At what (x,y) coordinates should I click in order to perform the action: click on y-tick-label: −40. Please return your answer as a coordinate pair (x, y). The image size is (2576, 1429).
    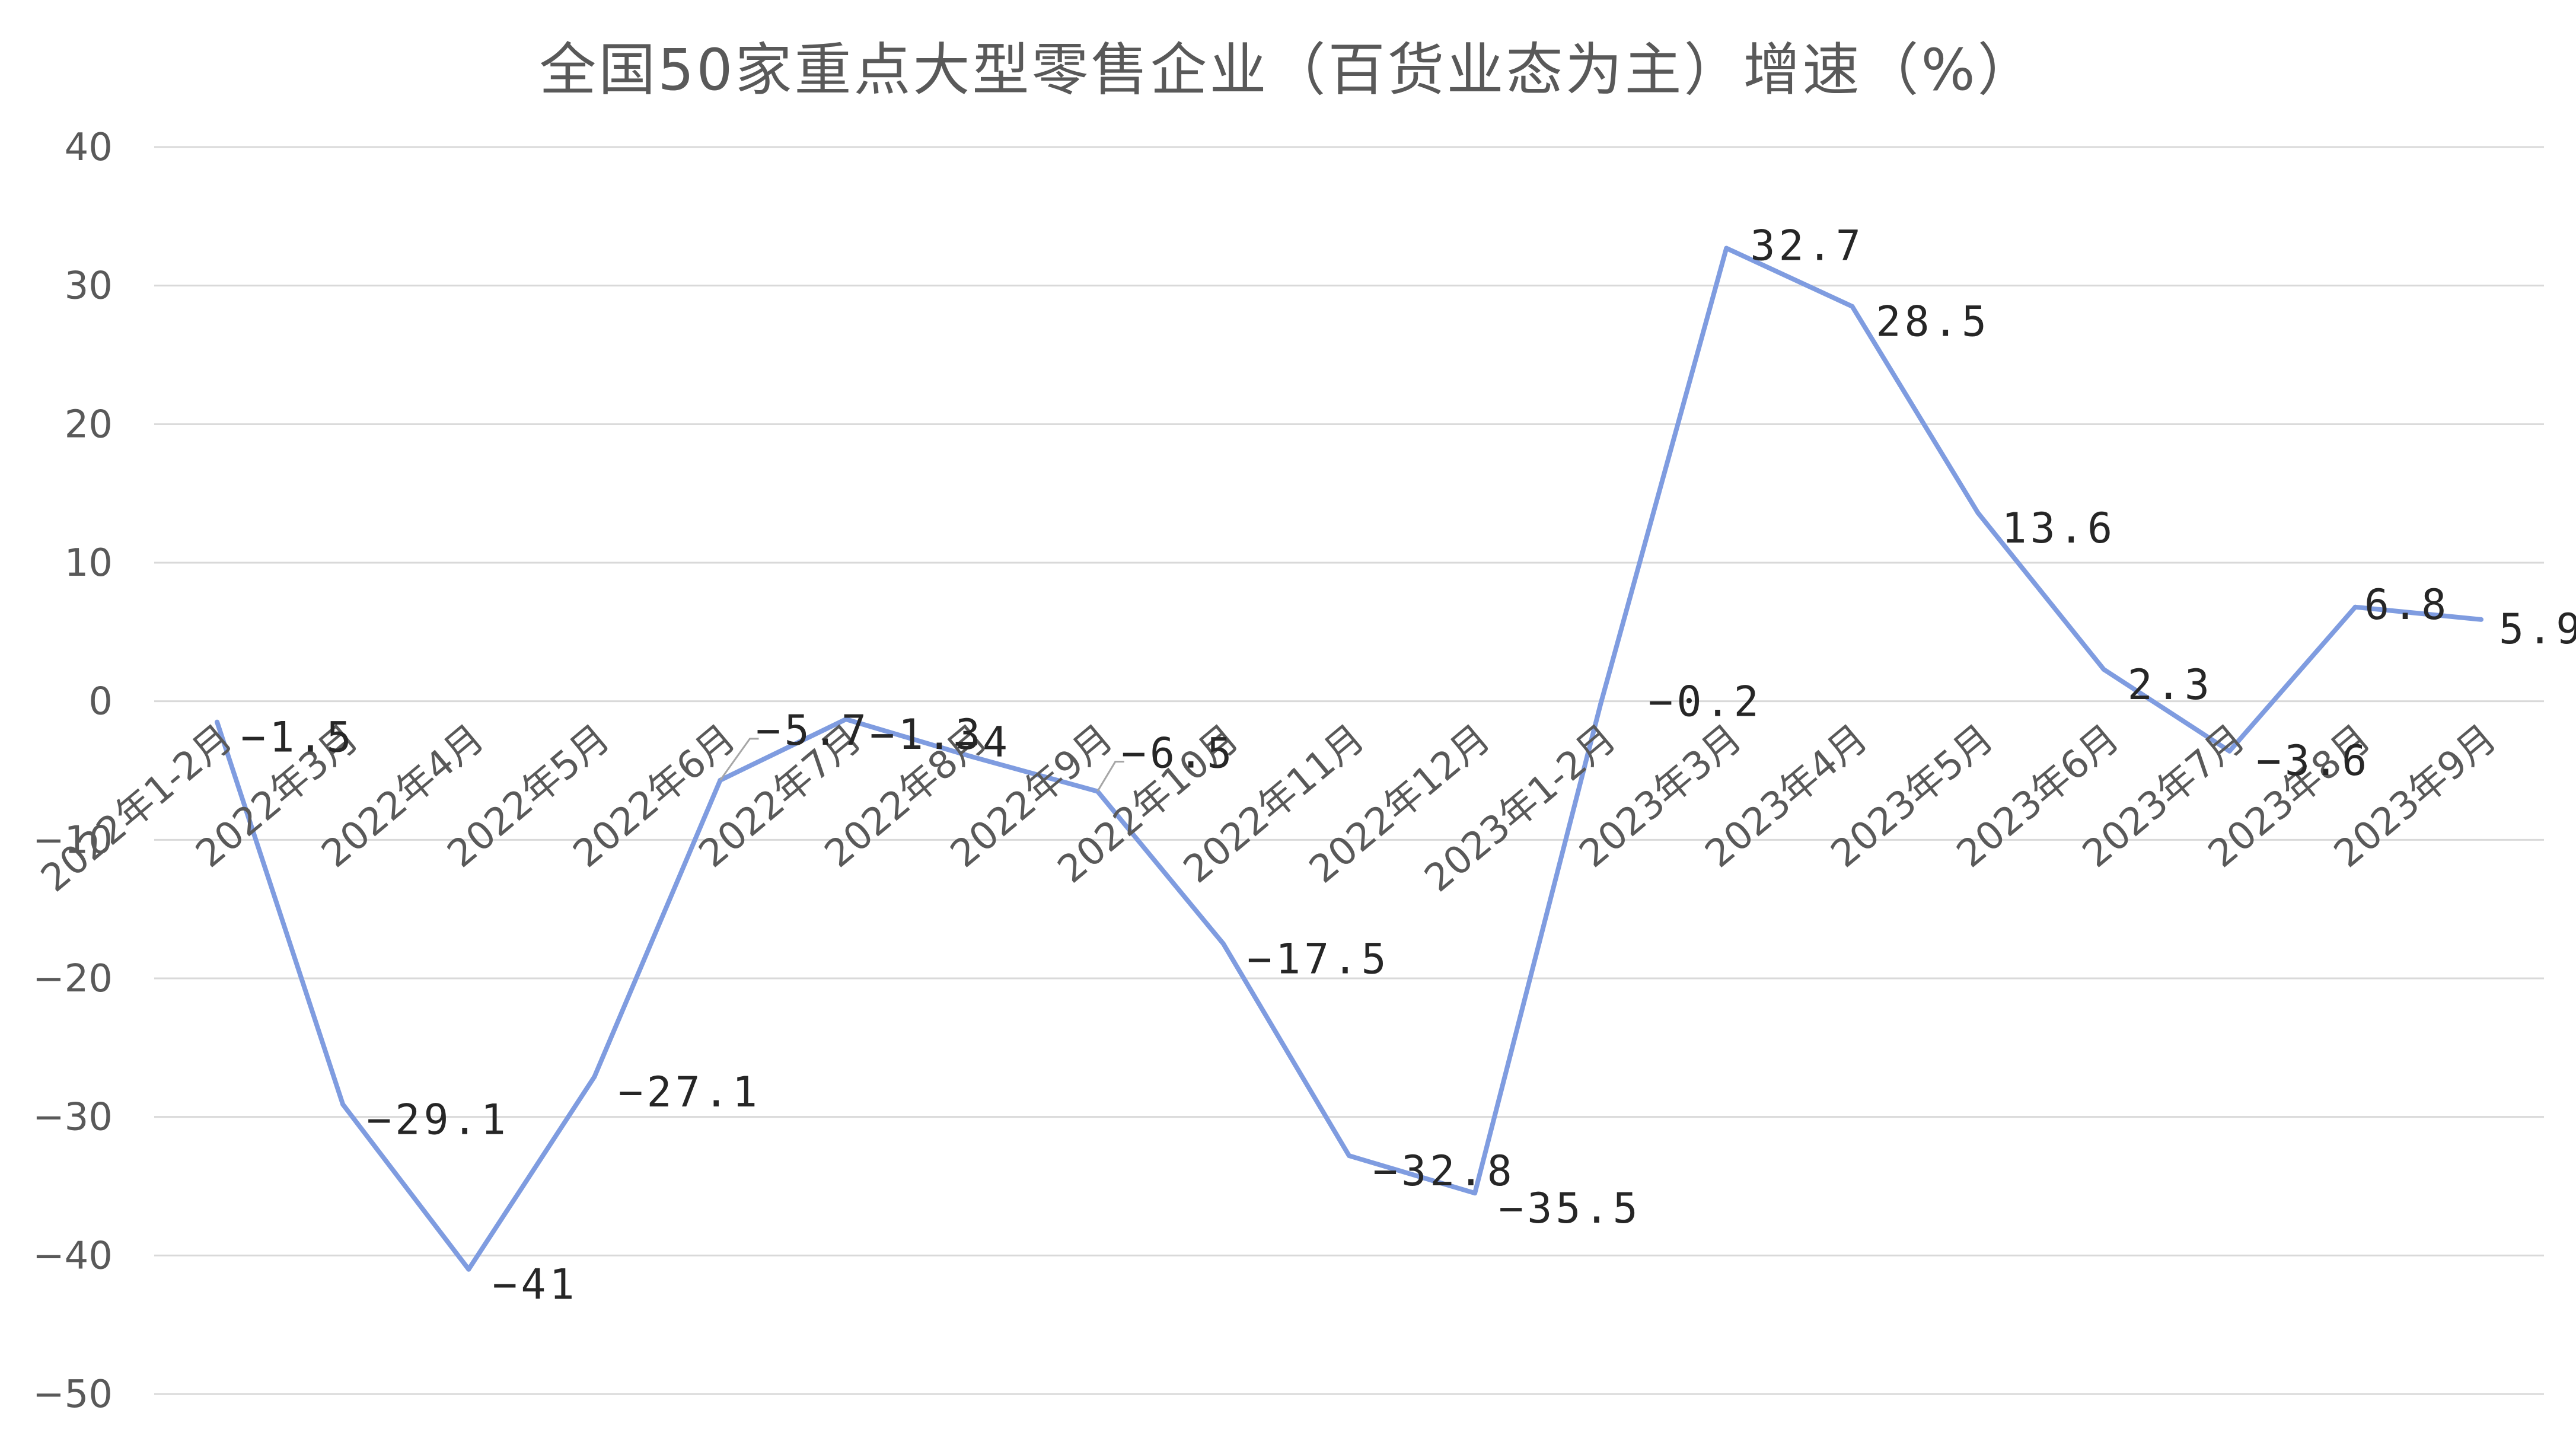
    Looking at the image, I should click on (73, 1256).